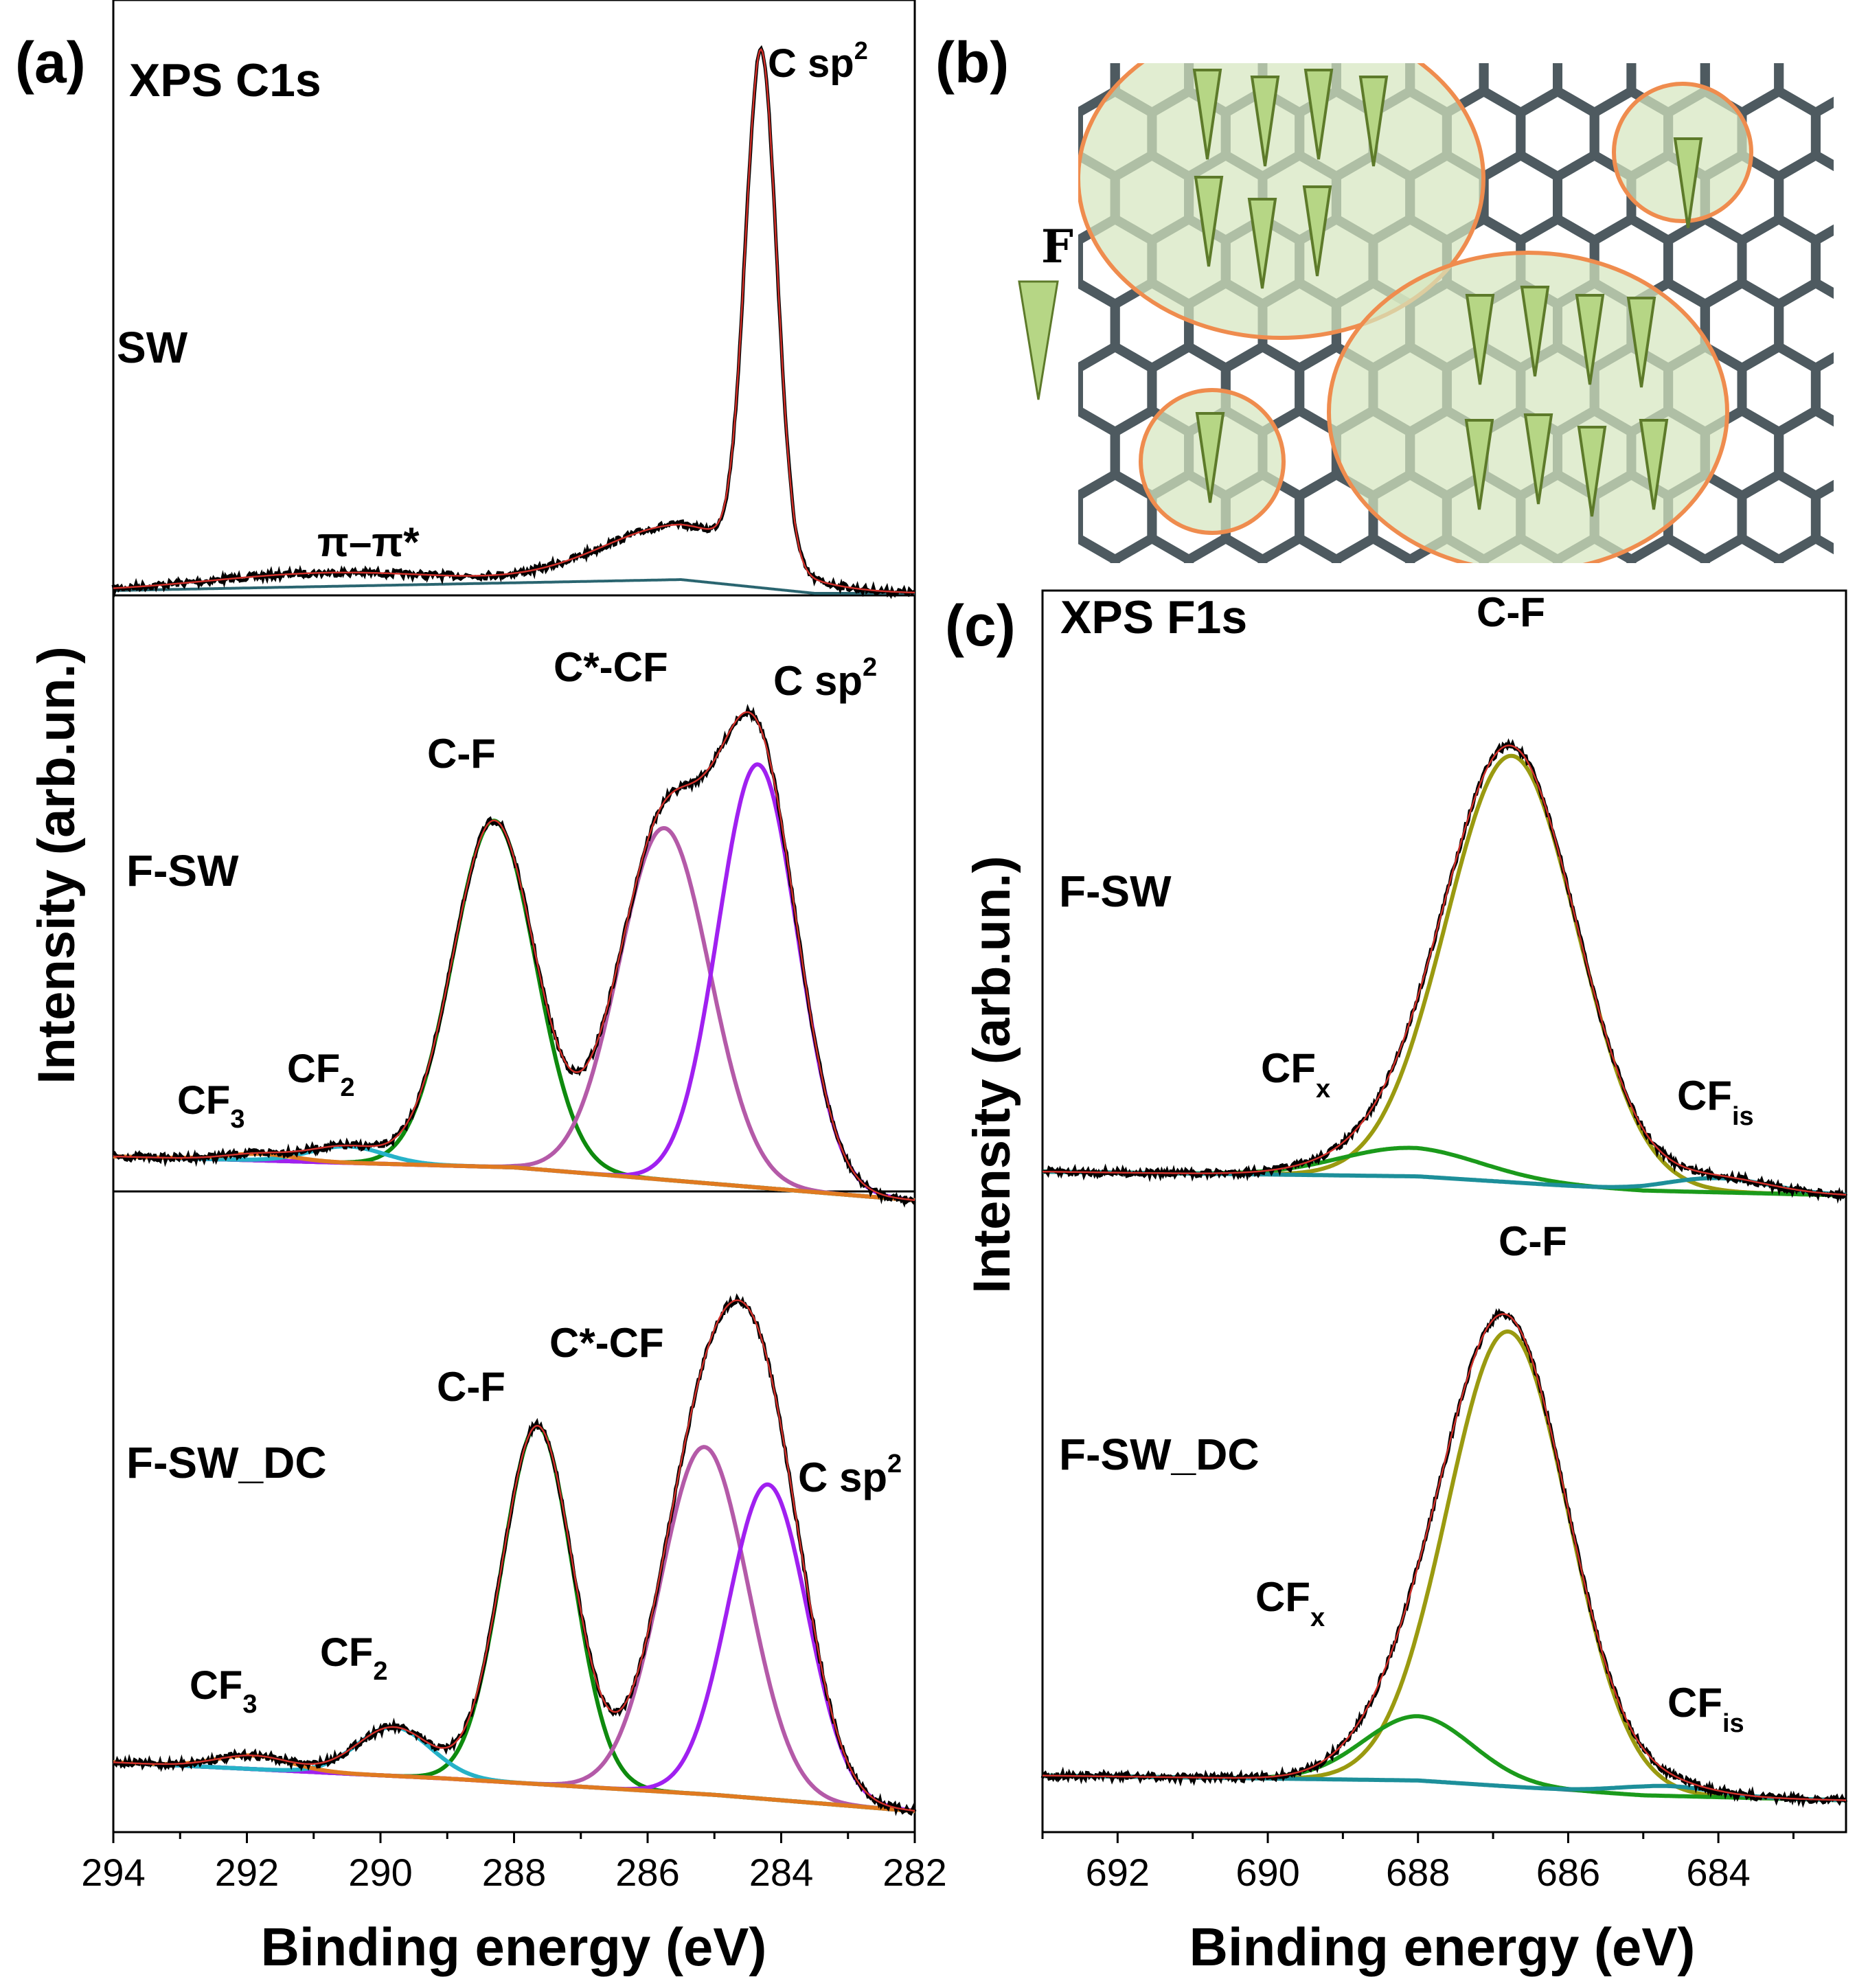  What do you see at coordinates (1290, 1603) in the screenshot?
I see `f1s-fswdc-cfx-label: CFx` at bounding box center [1290, 1603].